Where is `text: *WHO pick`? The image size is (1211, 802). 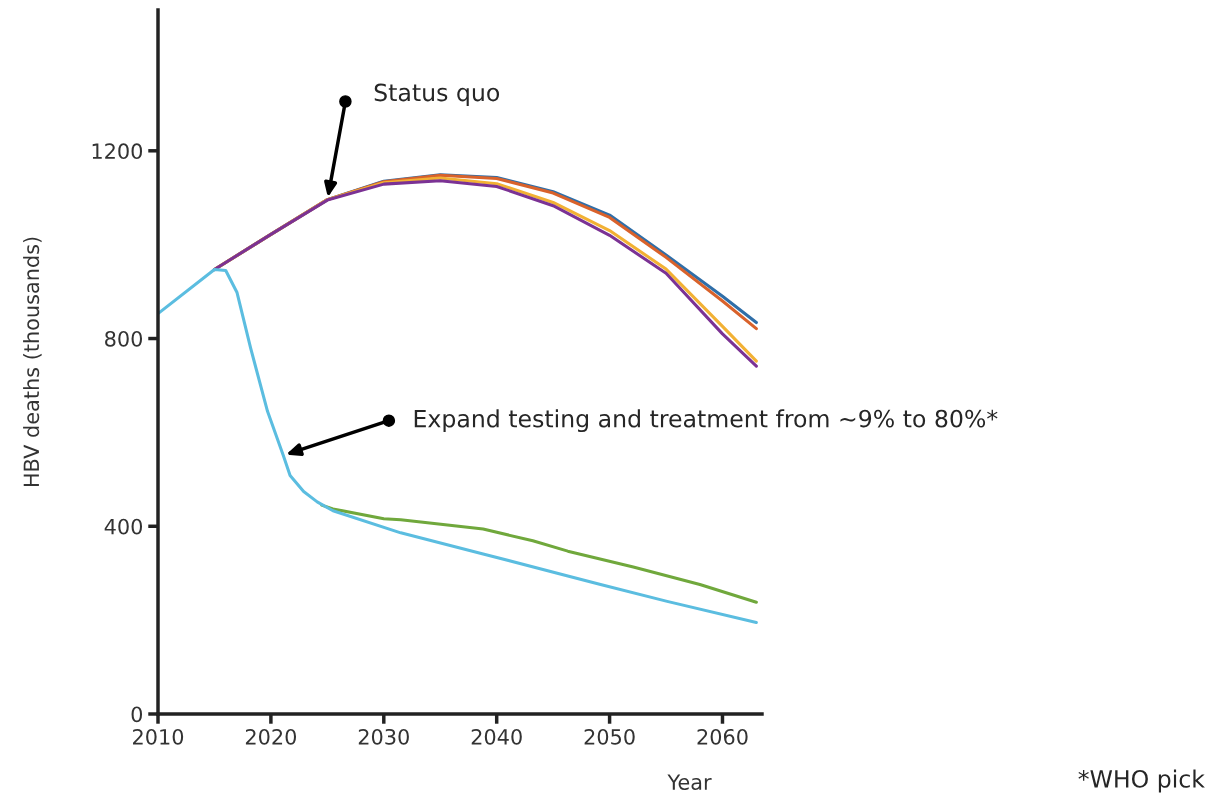
text: *WHO pick is located at coordinates (1141, 781).